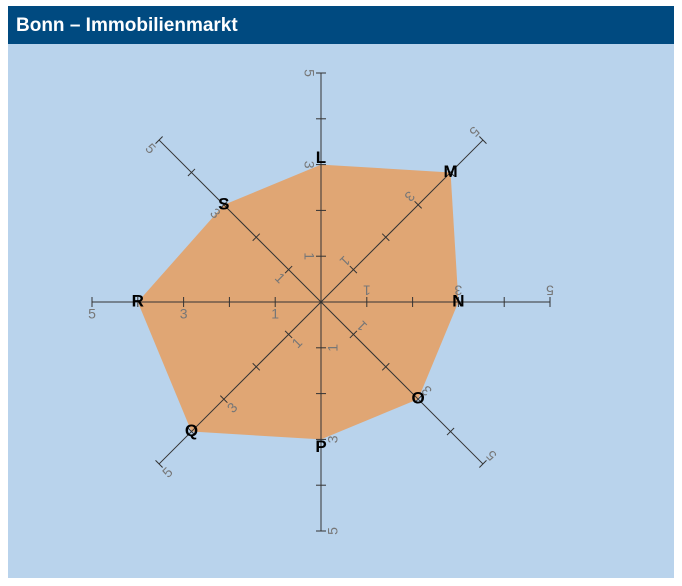 The image size is (682, 586). What do you see at coordinates (320, 446) in the screenshot?
I see `category-label: P` at bounding box center [320, 446].